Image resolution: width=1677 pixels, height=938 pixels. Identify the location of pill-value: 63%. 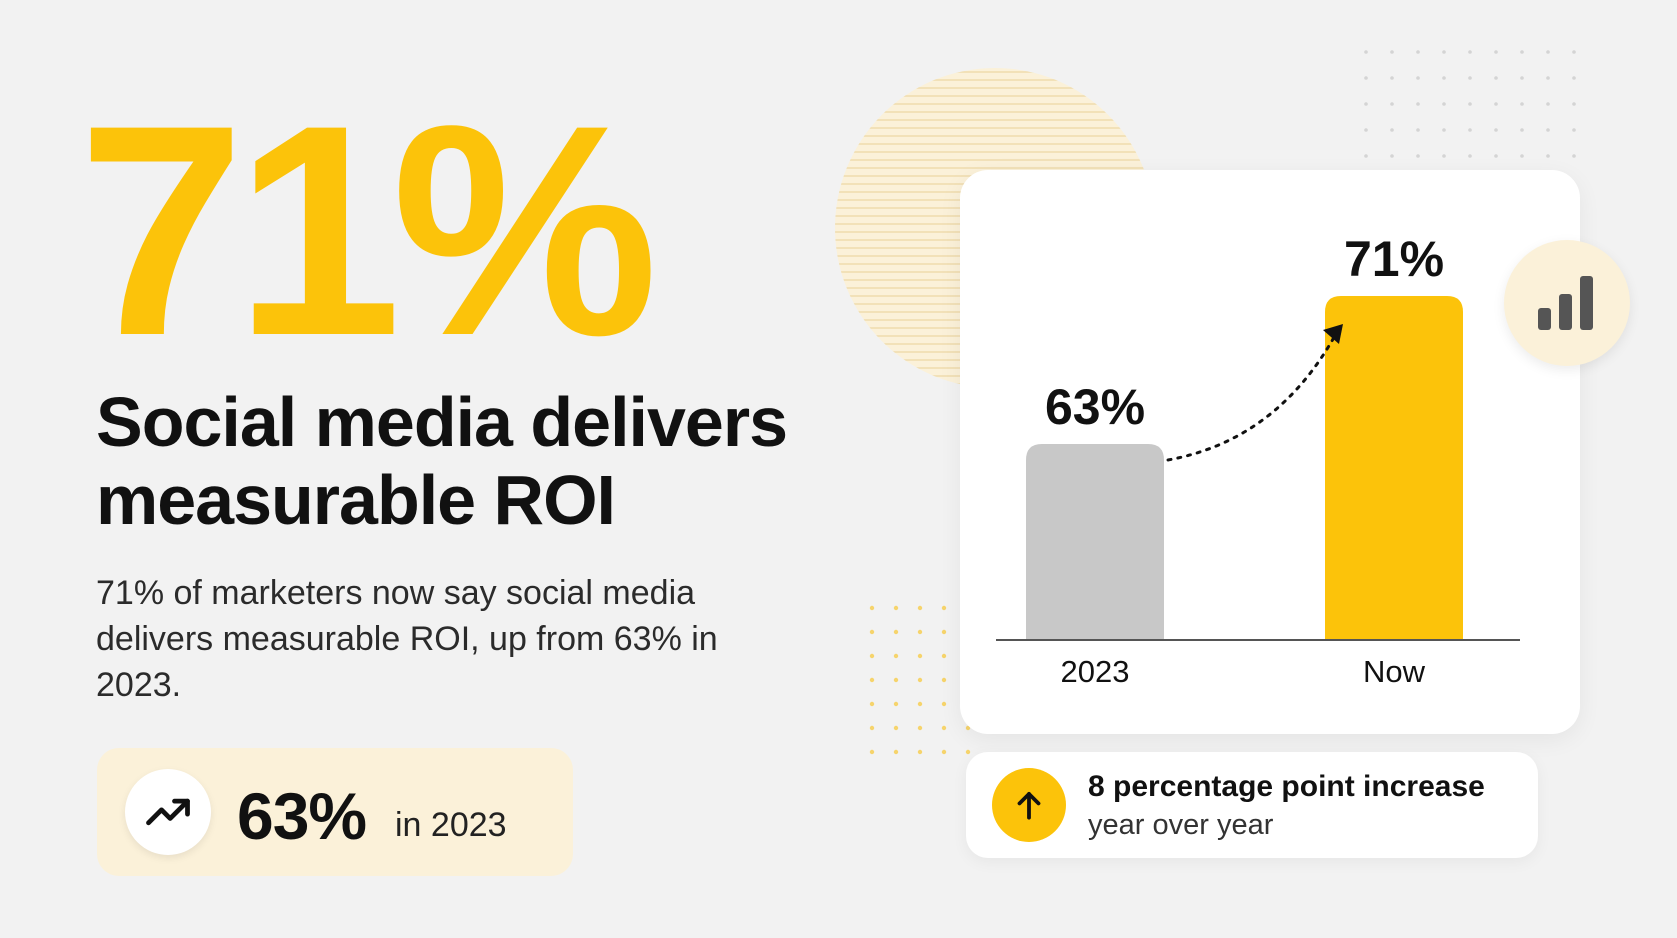
(302, 816).